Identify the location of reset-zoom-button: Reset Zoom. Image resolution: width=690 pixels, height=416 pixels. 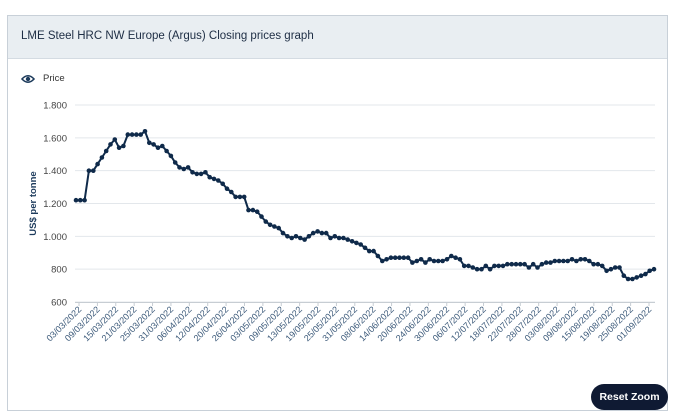
(629, 397).